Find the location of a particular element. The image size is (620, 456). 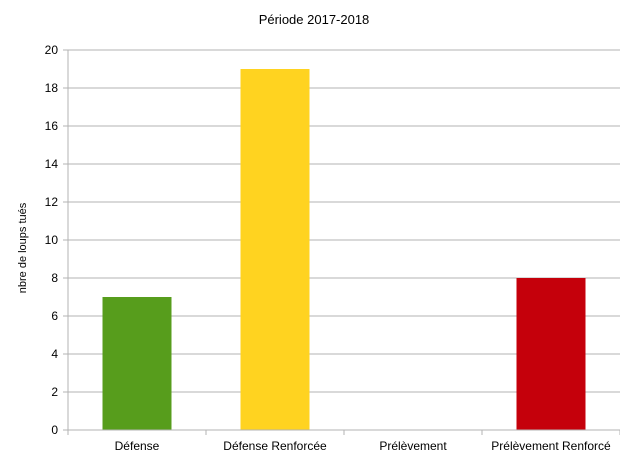

x-tick-label: Prélèvement is located at coordinates (413, 446).